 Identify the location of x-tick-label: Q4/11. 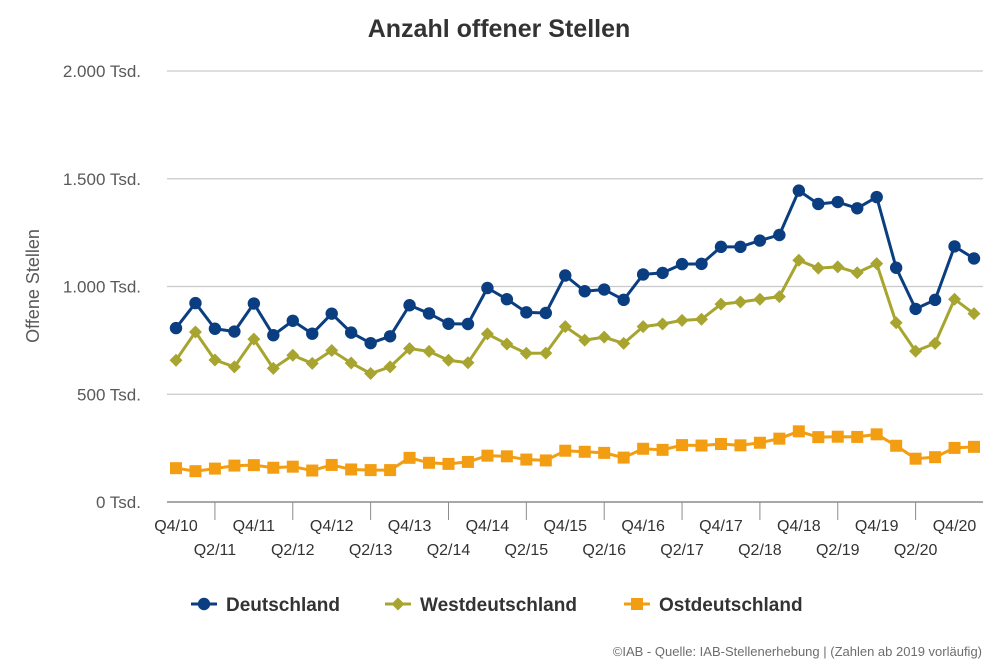
(254, 526).